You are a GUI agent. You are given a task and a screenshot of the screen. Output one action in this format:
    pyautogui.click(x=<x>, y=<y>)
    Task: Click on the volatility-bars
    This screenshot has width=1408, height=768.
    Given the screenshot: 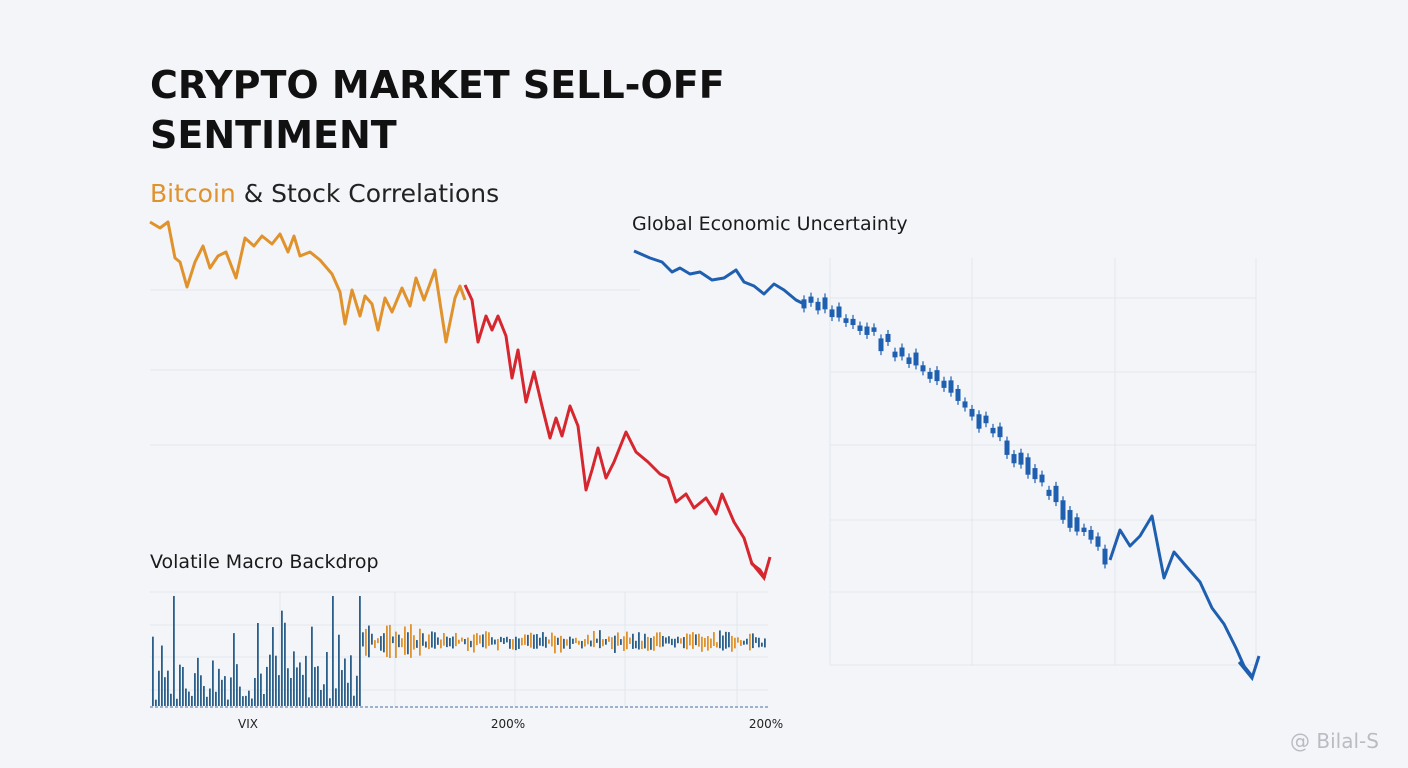 What is the action you would take?
    pyautogui.click(x=459, y=651)
    